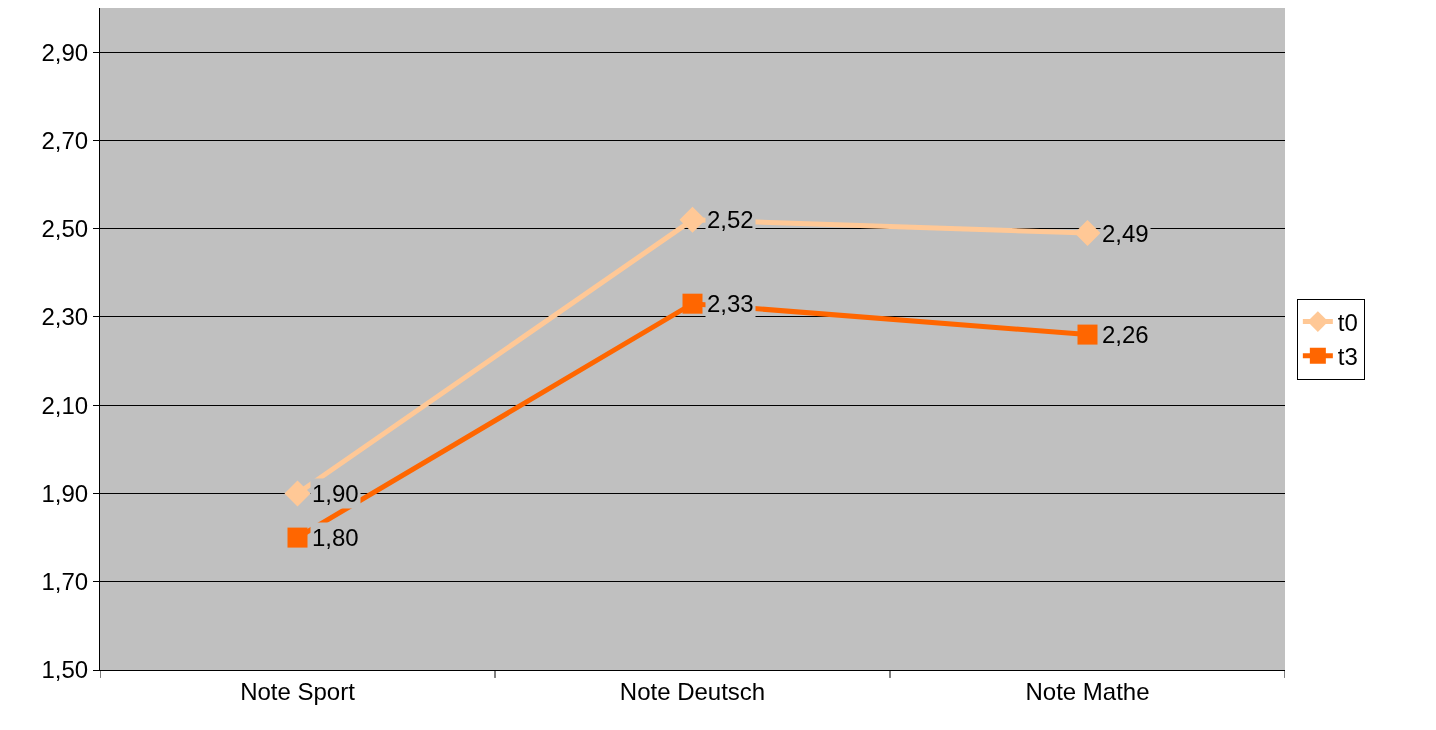  Describe the element at coordinates (1087, 691) in the screenshot. I see `x-tick-label: Note Mathe` at that location.